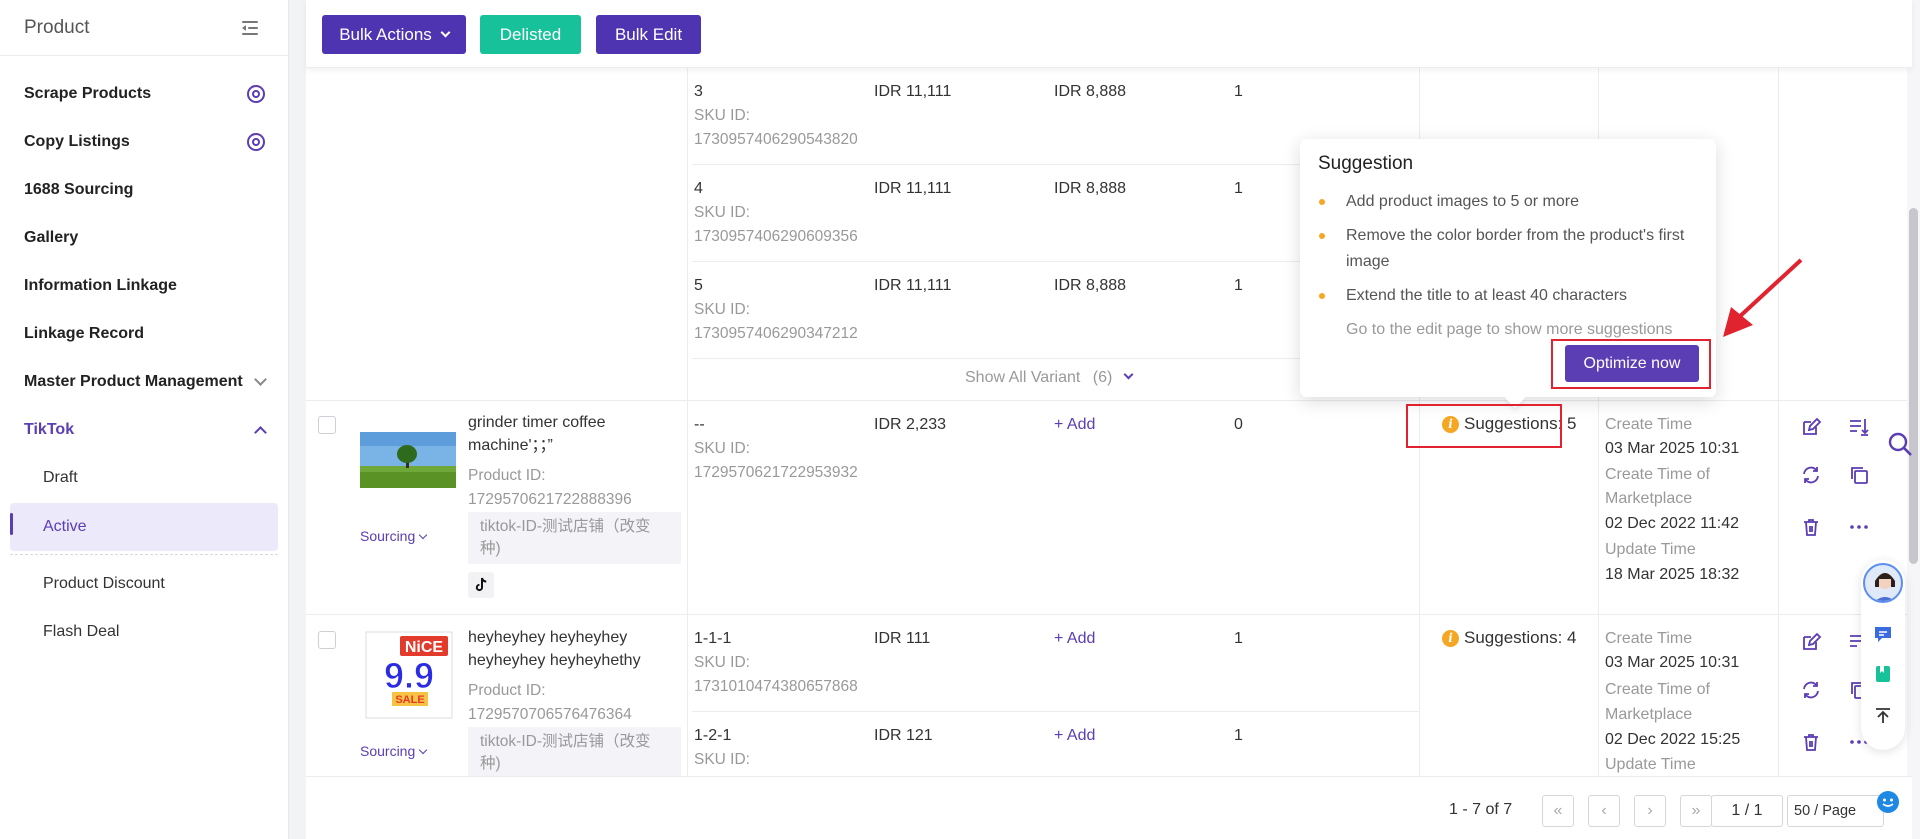  I want to click on sidebar-item-label: Master Product Management, so click(133, 381).